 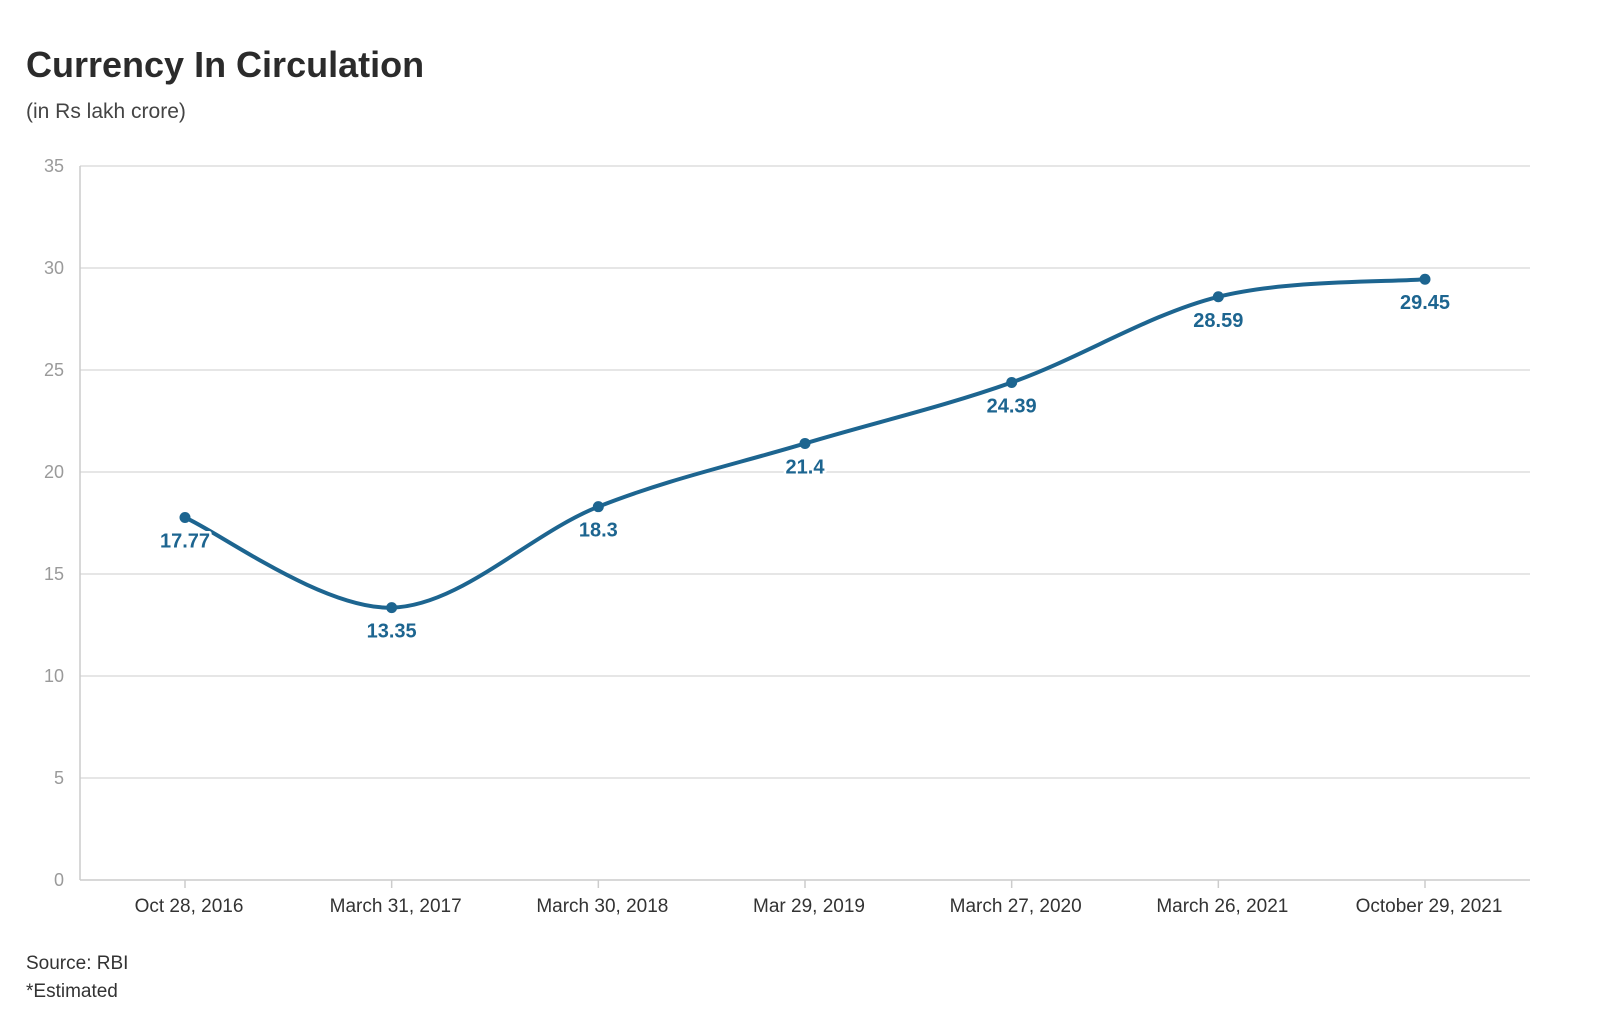 I want to click on x-tick-label: Oct 28, 2016, so click(x=189, y=906).